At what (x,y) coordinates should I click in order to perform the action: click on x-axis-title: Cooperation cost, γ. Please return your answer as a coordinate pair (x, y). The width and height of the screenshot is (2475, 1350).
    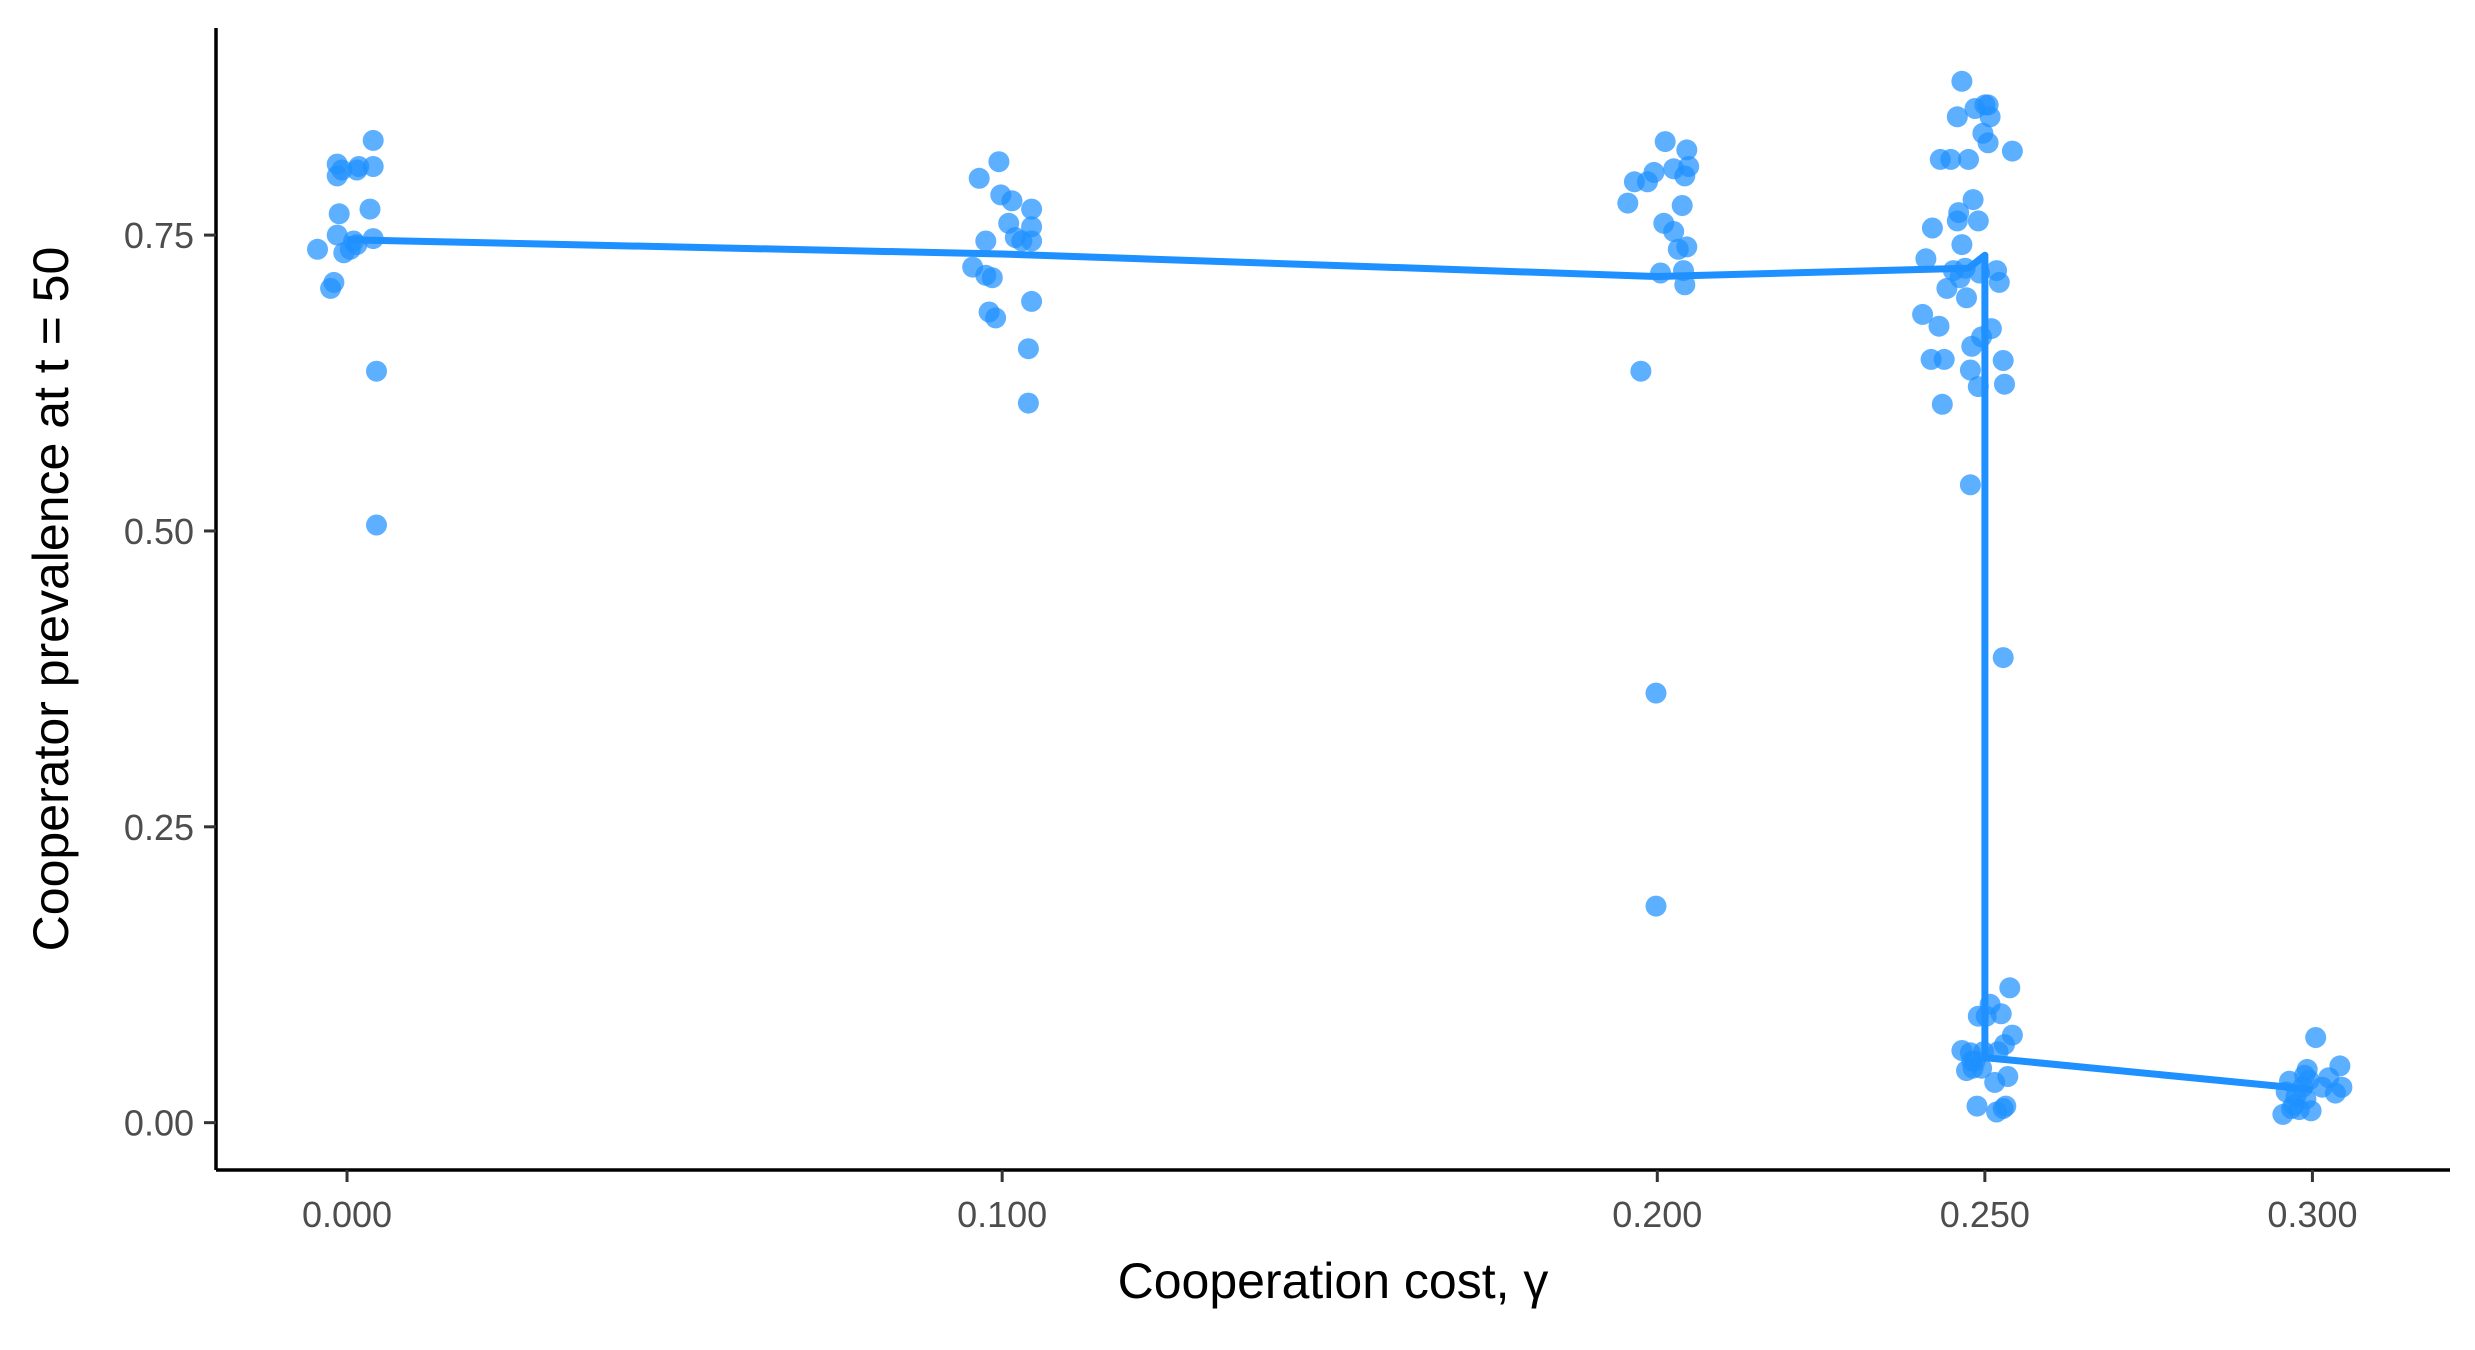
    Looking at the image, I should click on (1333, 1281).